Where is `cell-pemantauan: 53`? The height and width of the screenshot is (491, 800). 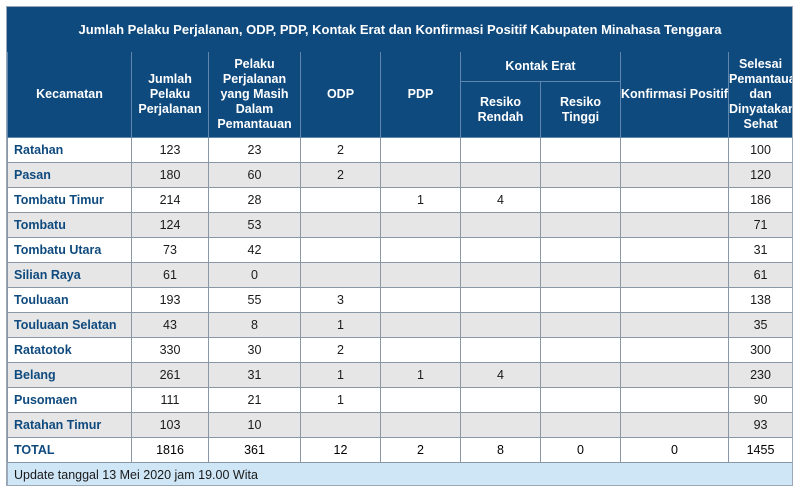
cell-pemantauan: 53 is located at coordinates (254, 225).